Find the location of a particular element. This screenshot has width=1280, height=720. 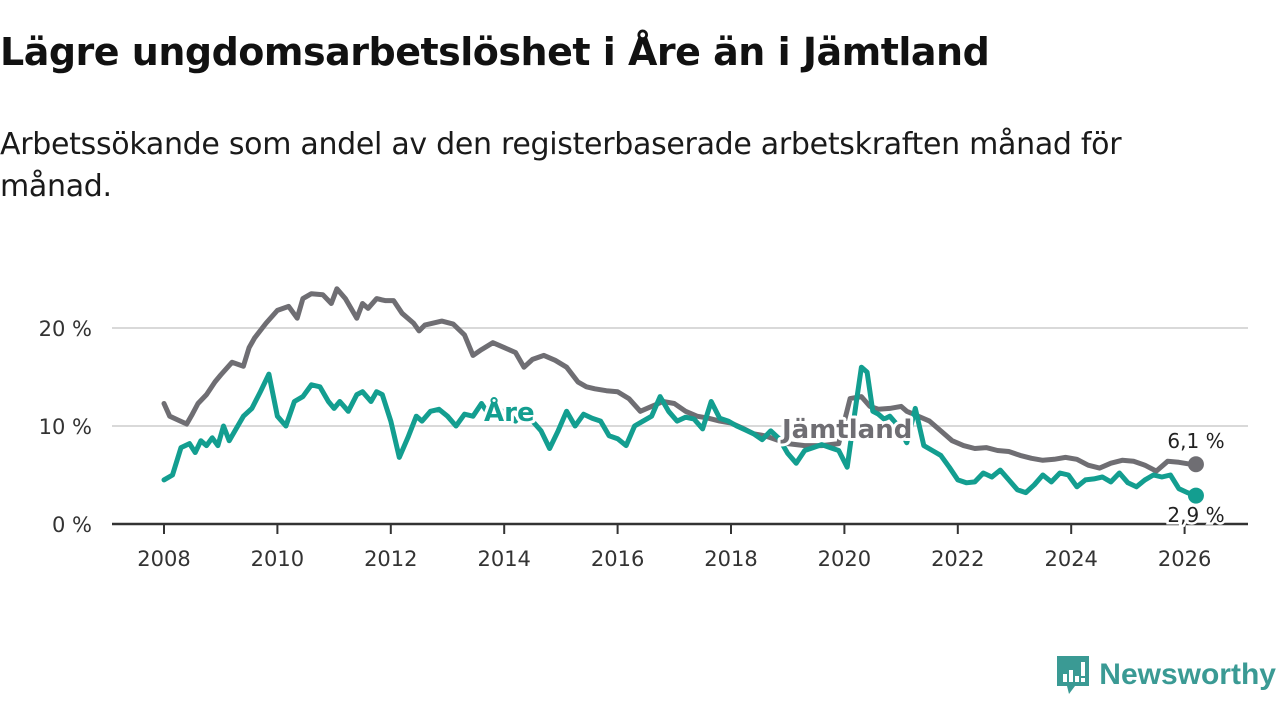

series-label-jamtland: Jämtland is located at coordinates (846, 430).